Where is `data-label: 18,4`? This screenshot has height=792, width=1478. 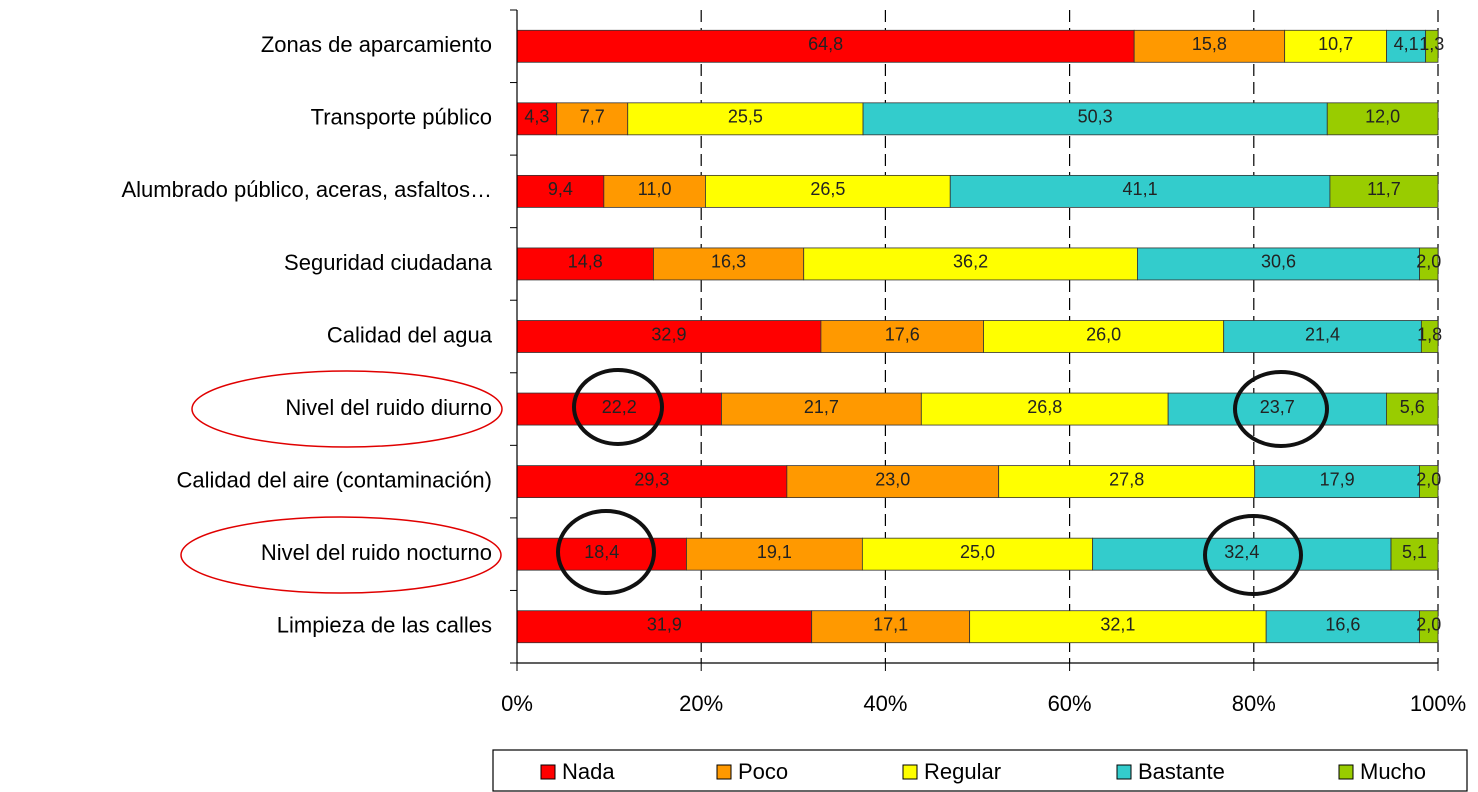
data-label: 18,4 is located at coordinates (601, 552).